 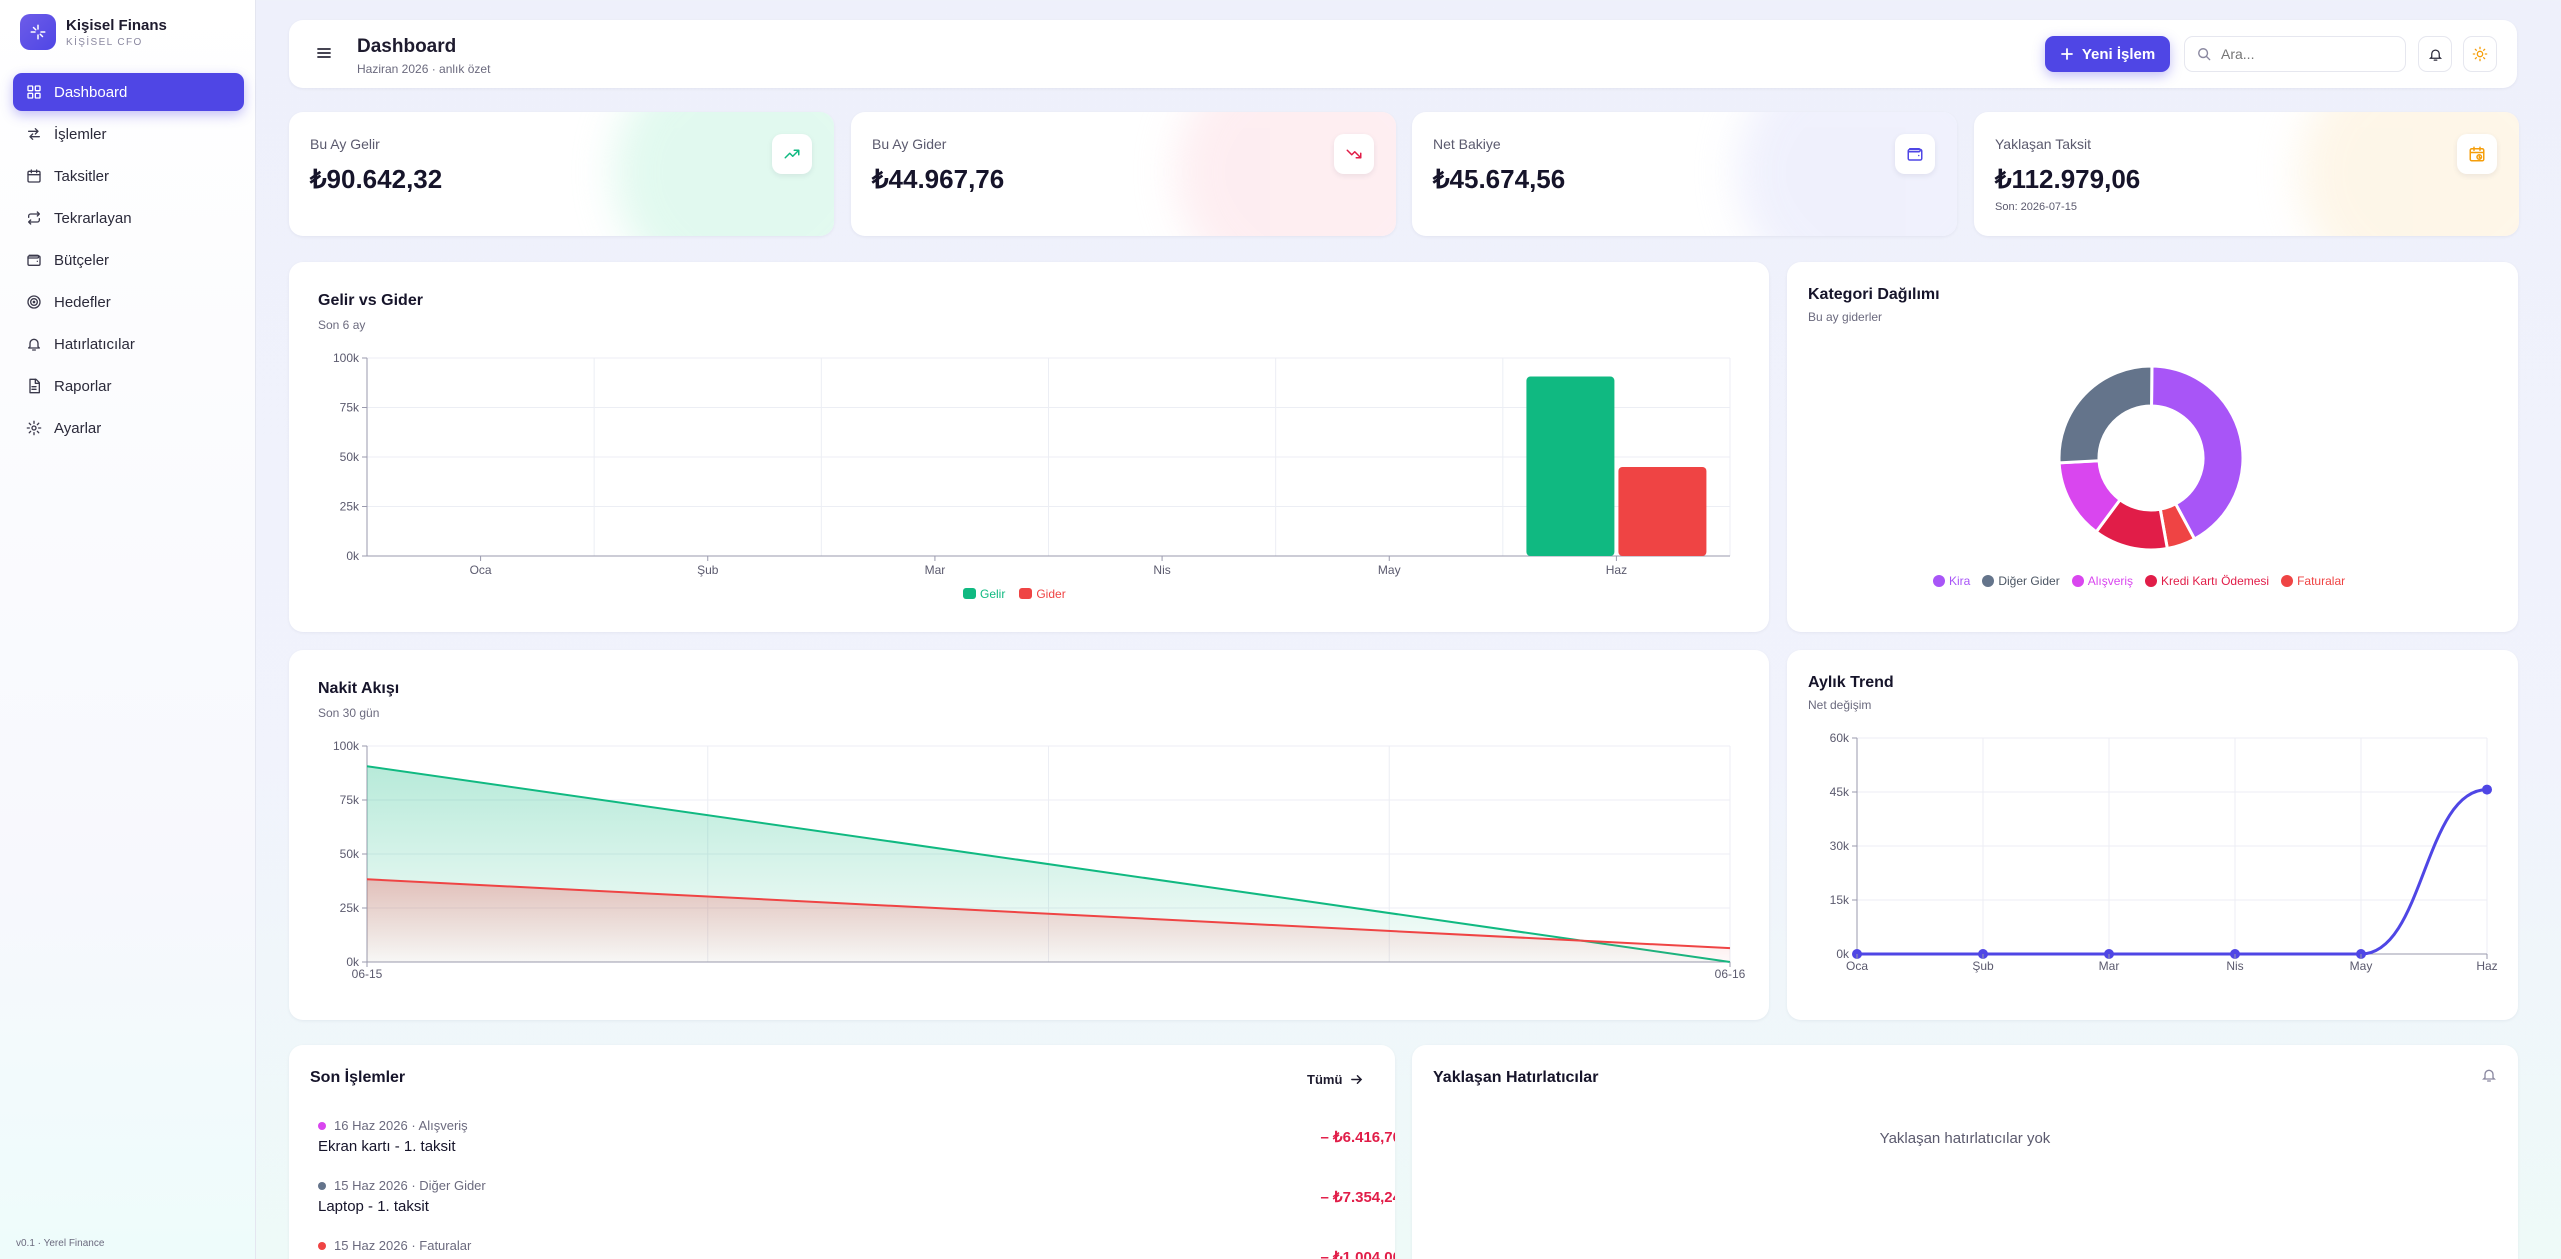 What do you see at coordinates (376, 179) in the screenshot?
I see `kpi-value: ₺90.642,32` at bounding box center [376, 179].